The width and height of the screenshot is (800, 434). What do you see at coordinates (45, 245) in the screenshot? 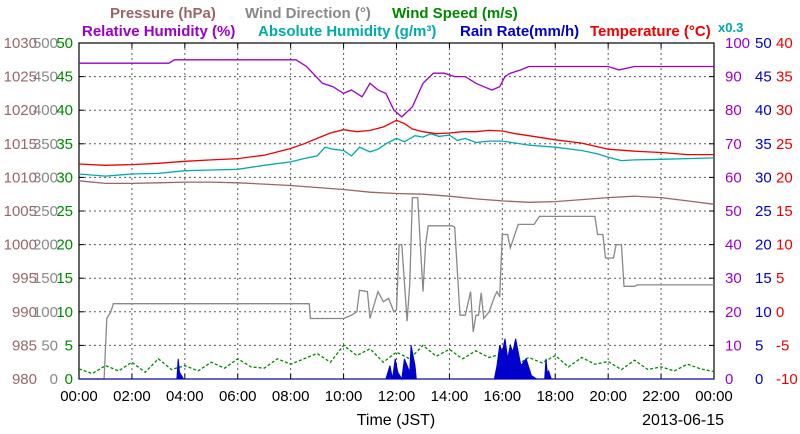
I see `left-axis-tick-label: 200` at bounding box center [45, 245].